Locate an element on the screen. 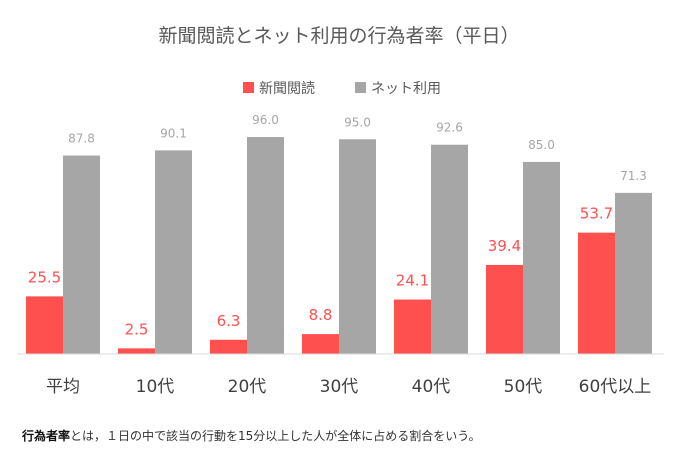 This screenshot has width=678, height=457. data-label: 96.0 is located at coordinates (265, 120).